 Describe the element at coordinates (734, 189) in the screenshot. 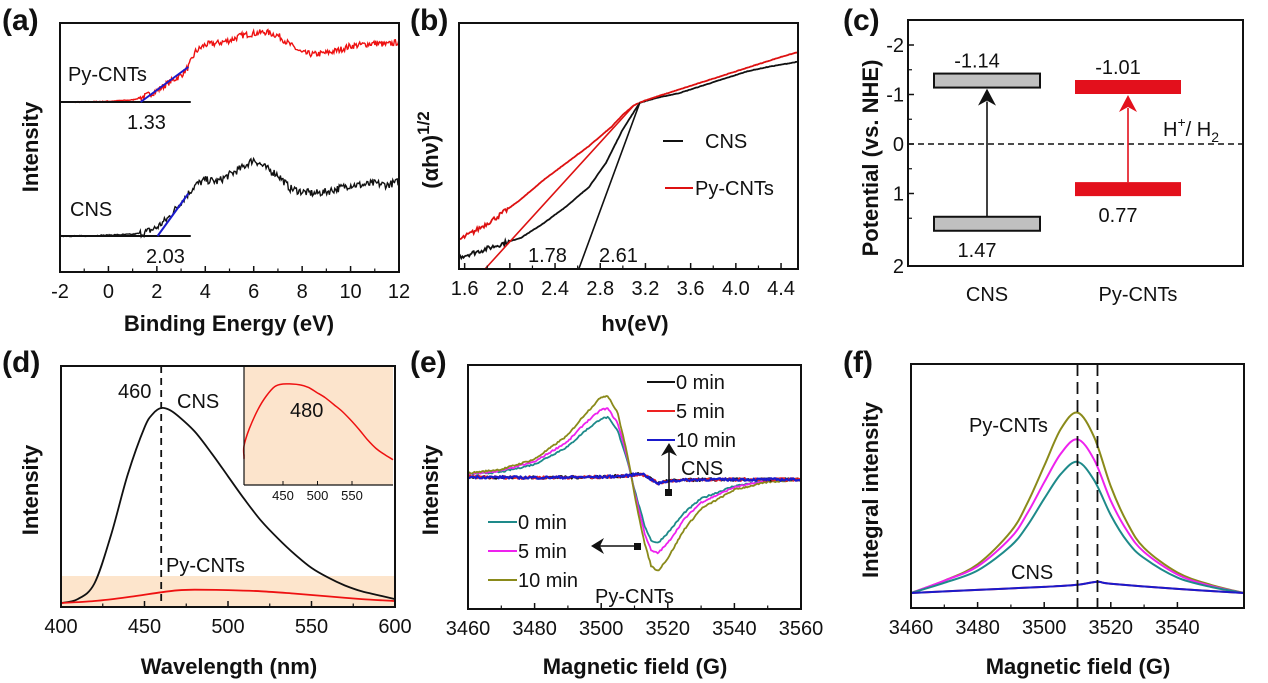

I see `legend-label: Py-CNTs` at that location.